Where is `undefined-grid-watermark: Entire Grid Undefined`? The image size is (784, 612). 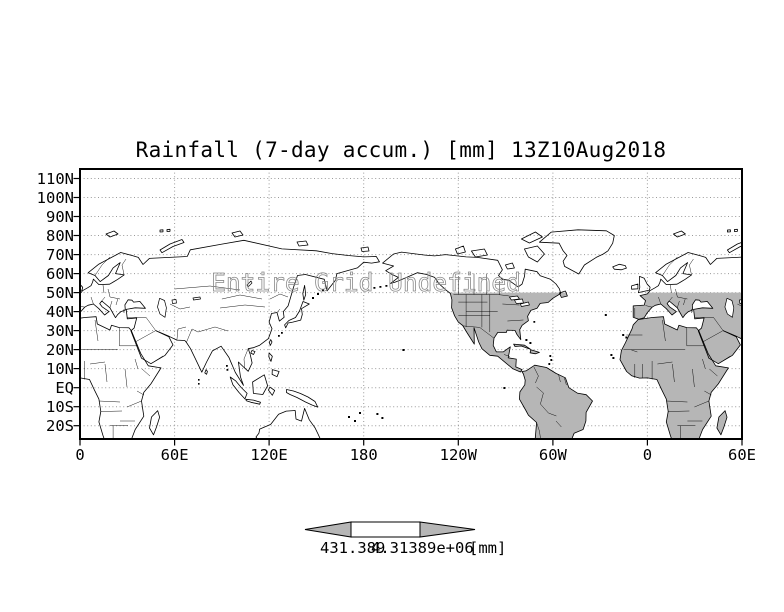
undefined-grid-watermark: Entire Grid Undefined is located at coordinates (366, 282).